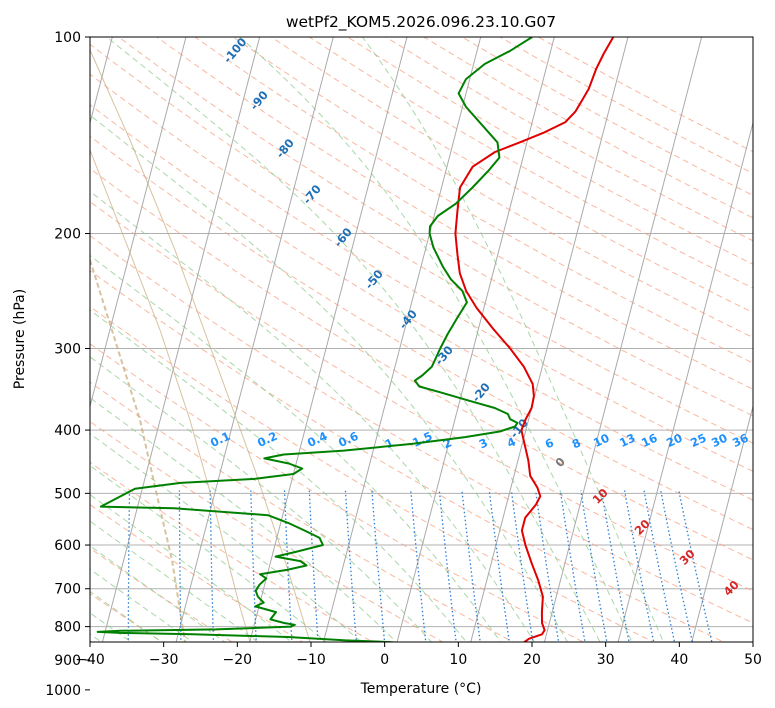  Describe the element at coordinates (67, 661) in the screenshot. I see `y-tick-label: 900` at that location.